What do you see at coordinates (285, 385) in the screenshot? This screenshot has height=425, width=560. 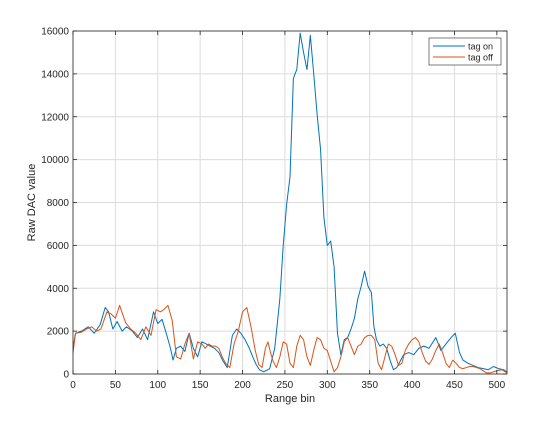 I see `x-tick-label: 250` at bounding box center [285, 385].